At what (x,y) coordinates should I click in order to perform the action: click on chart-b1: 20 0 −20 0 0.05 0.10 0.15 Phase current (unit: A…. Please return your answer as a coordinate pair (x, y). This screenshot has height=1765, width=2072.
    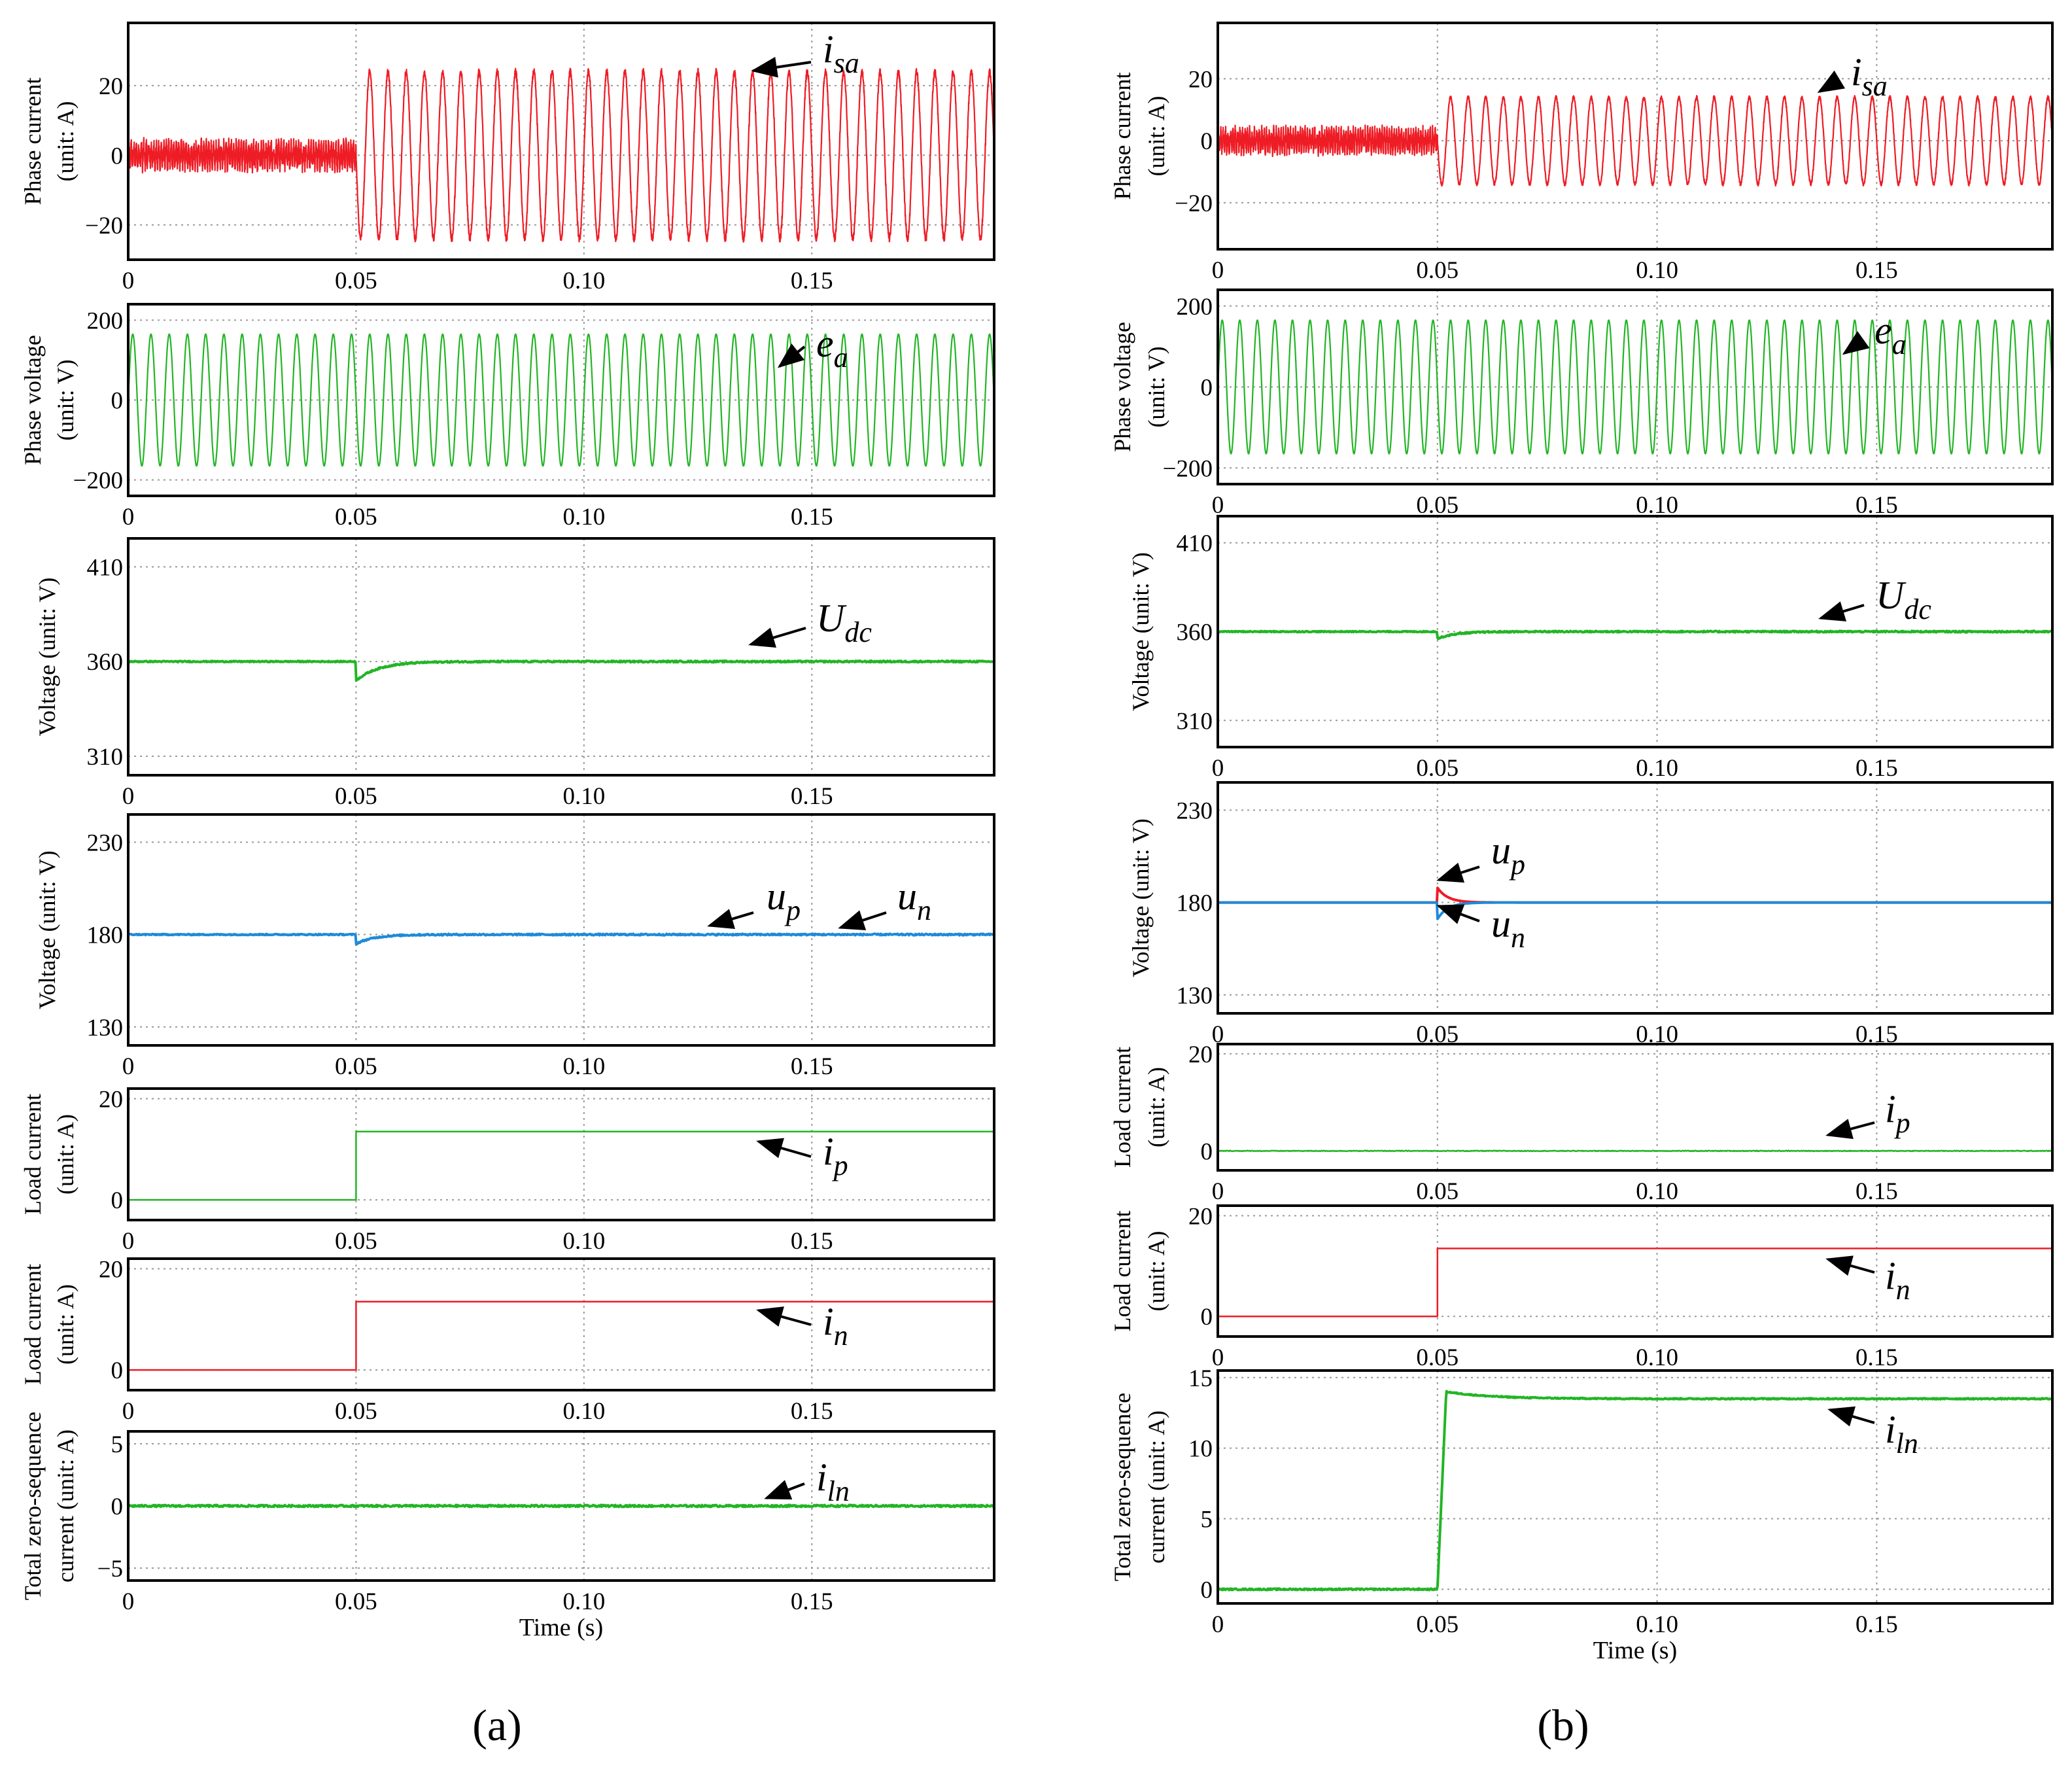
    Looking at the image, I should click on (1582, 153).